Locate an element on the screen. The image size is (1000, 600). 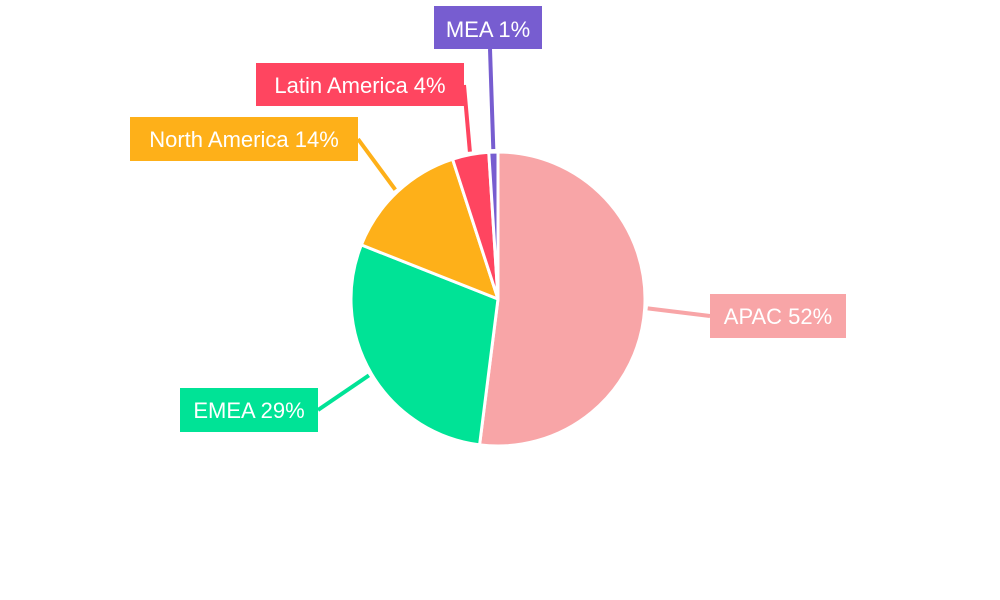
label-latin-america: Latin America 4% is located at coordinates (360, 84).